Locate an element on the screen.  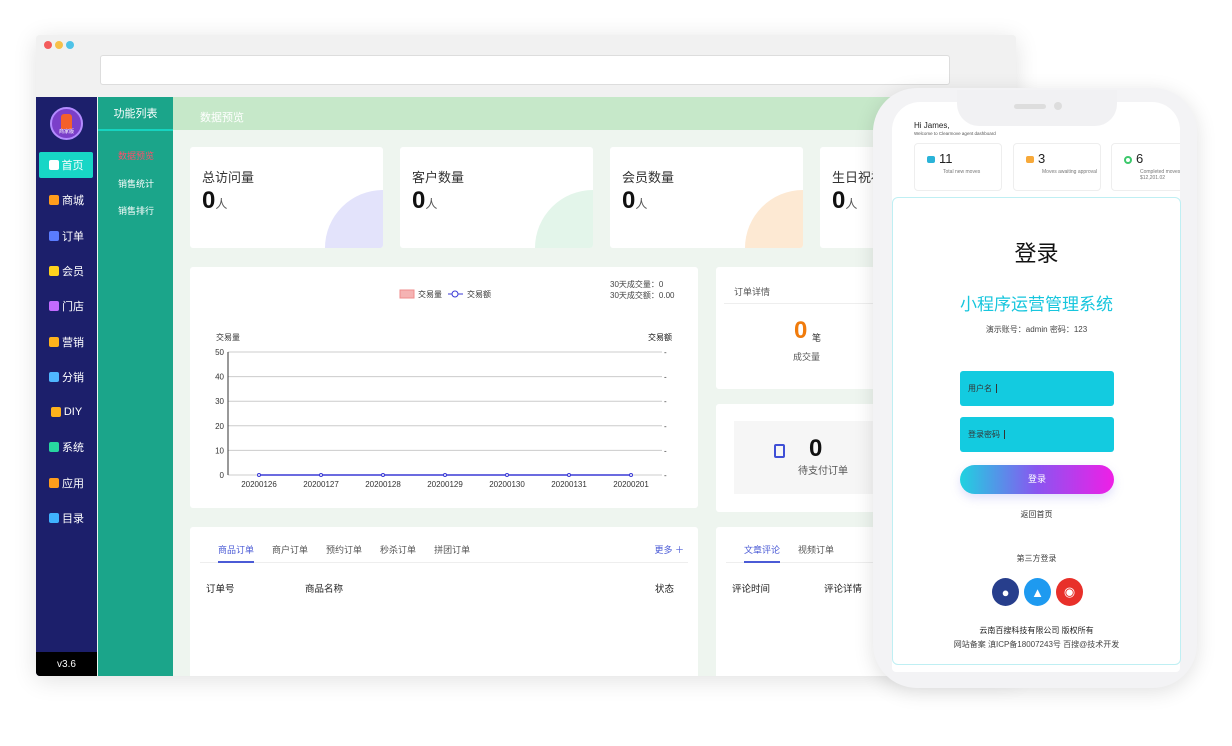
sidebar-item-7: DIY is located at coordinates (66, 412).